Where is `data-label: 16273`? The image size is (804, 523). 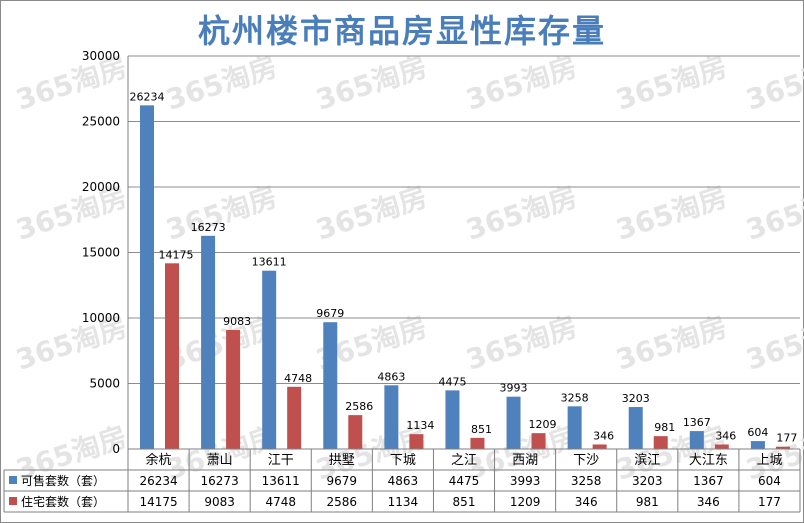
data-label: 16273 is located at coordinates (208, 227).